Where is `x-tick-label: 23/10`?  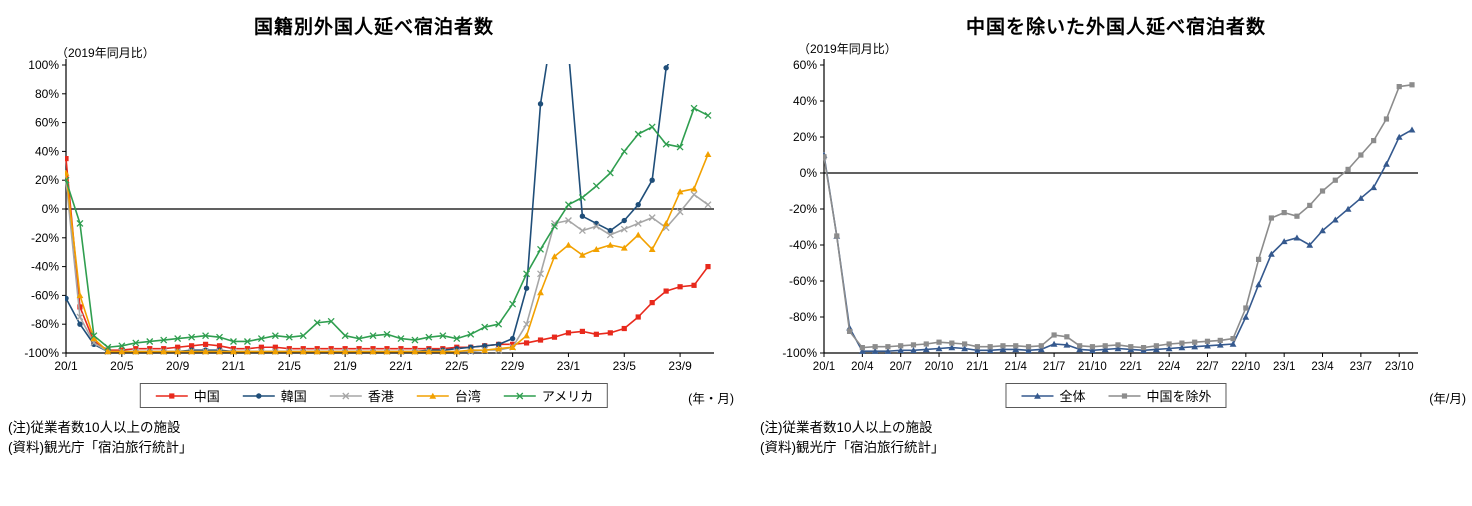
x-tick-label: 23/10 is located at coordinates (1399, 367).